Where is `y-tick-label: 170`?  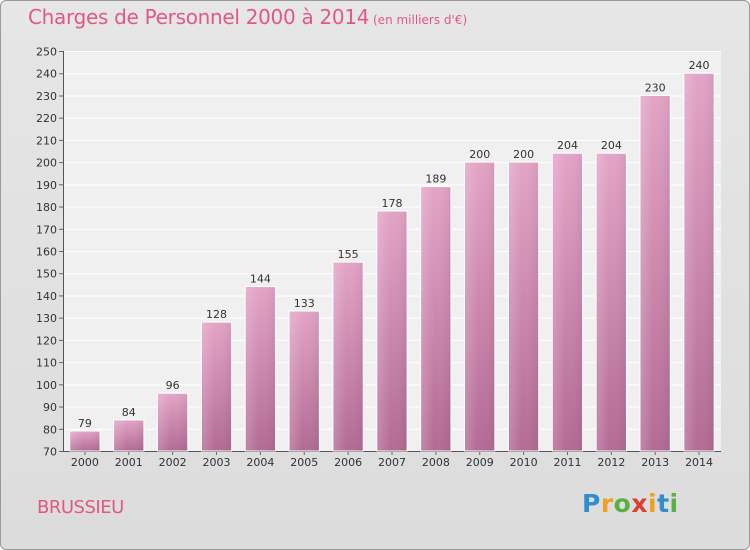 y-tick-label: 170 is located at coordinates (46, 229).